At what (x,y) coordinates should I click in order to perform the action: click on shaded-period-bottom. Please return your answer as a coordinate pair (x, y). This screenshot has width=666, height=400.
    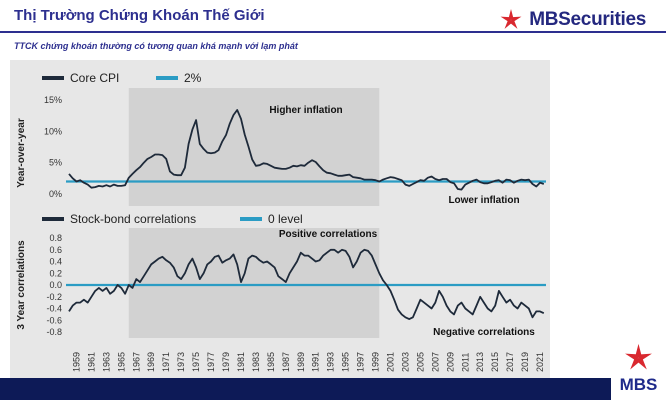
    Looking at the image, I should click on (254, 283).